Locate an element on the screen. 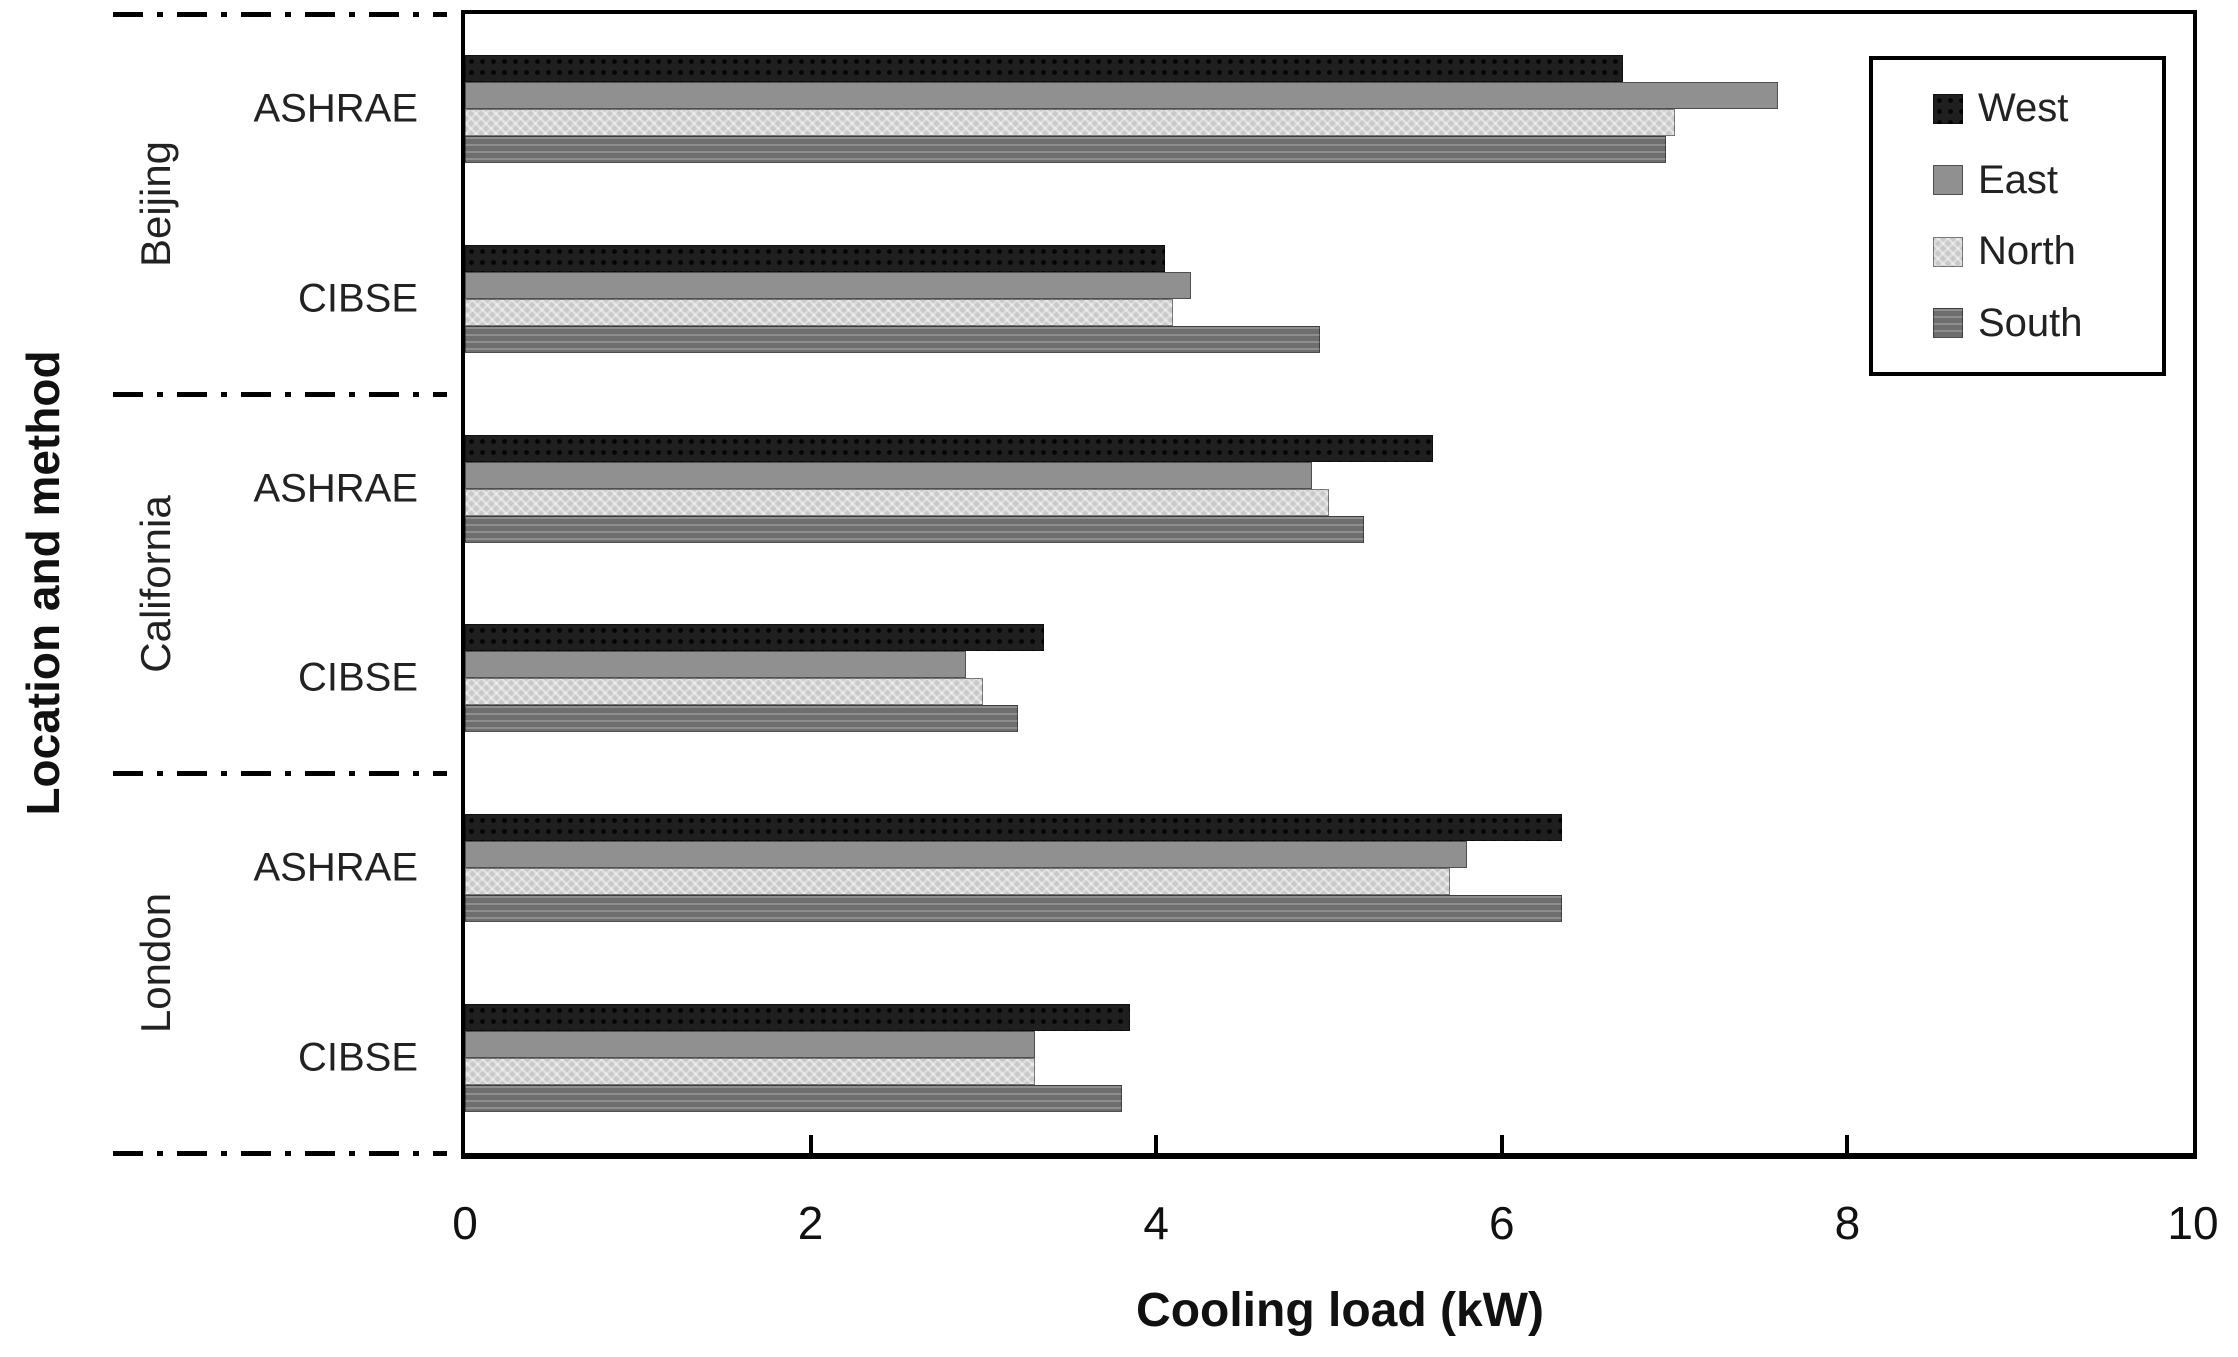 Image resolution: width=2238 pixels, height=1357 pixels. bar-beijing-ashrae-south is located at coordinates (1065, 149).